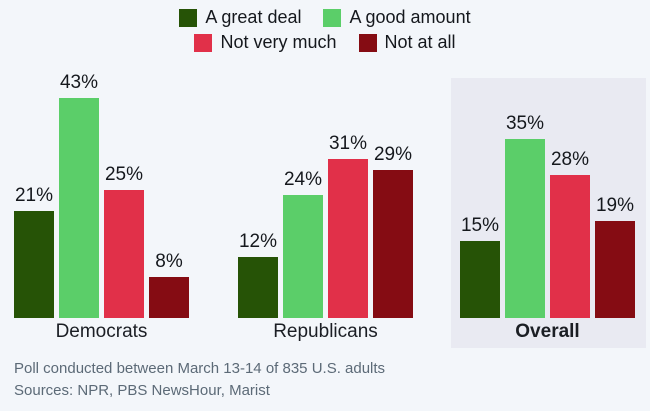  I want to click on legend-label: Not very much, so click(278, 42).